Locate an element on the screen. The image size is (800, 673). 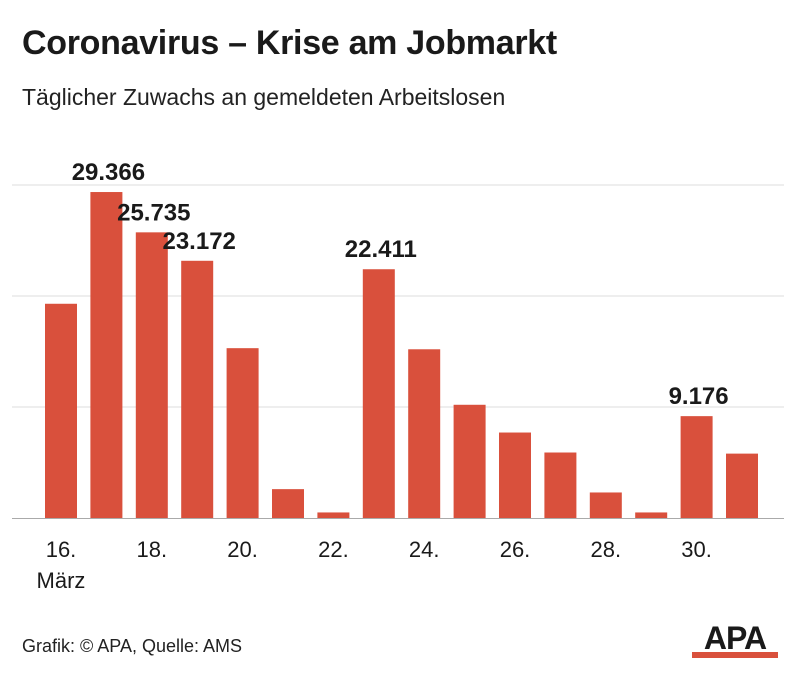
x-month-label: März is located at coordinates (61, 580).